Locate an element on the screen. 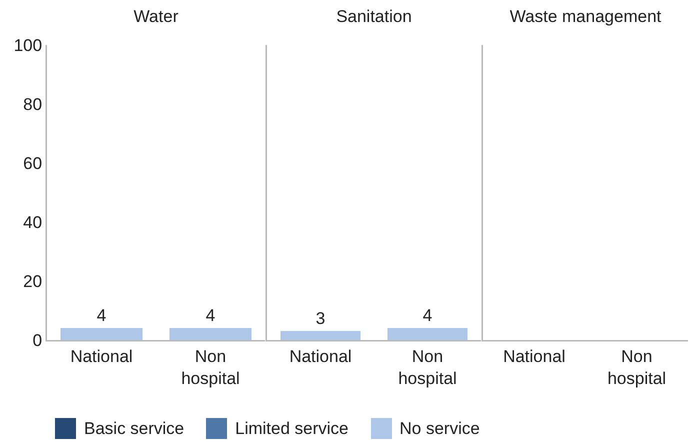  y-tick-label: 60 is located at coordinates (32, 163).